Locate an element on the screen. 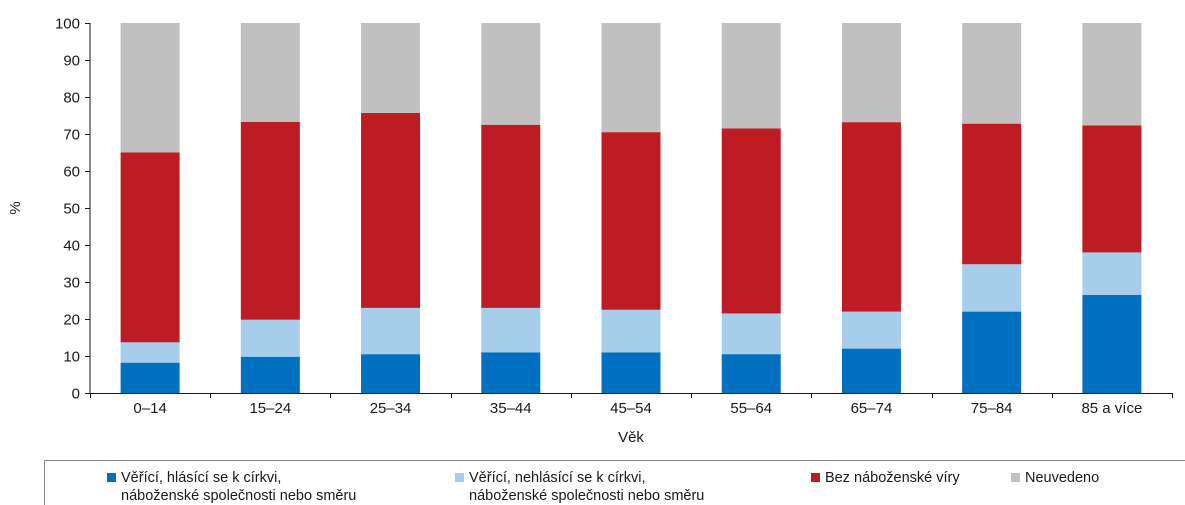  y-tick-label: 40 is located at coordinates (71, 246).